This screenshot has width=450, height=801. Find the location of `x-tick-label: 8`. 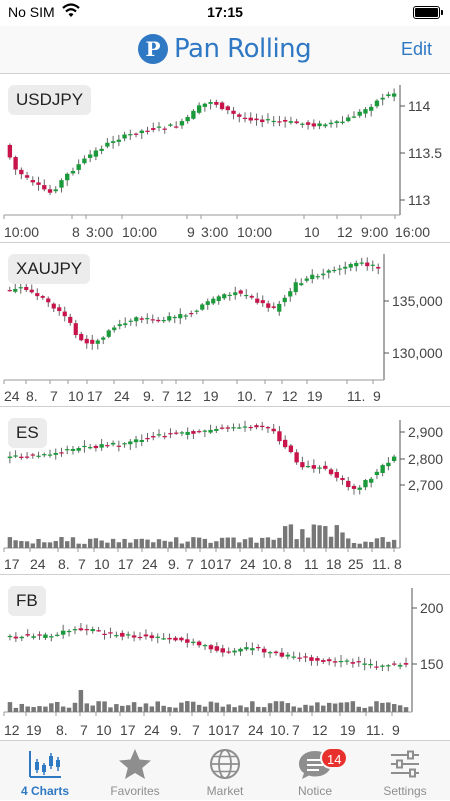

x-tick-label: 8 is located at coordinates (76, 232).